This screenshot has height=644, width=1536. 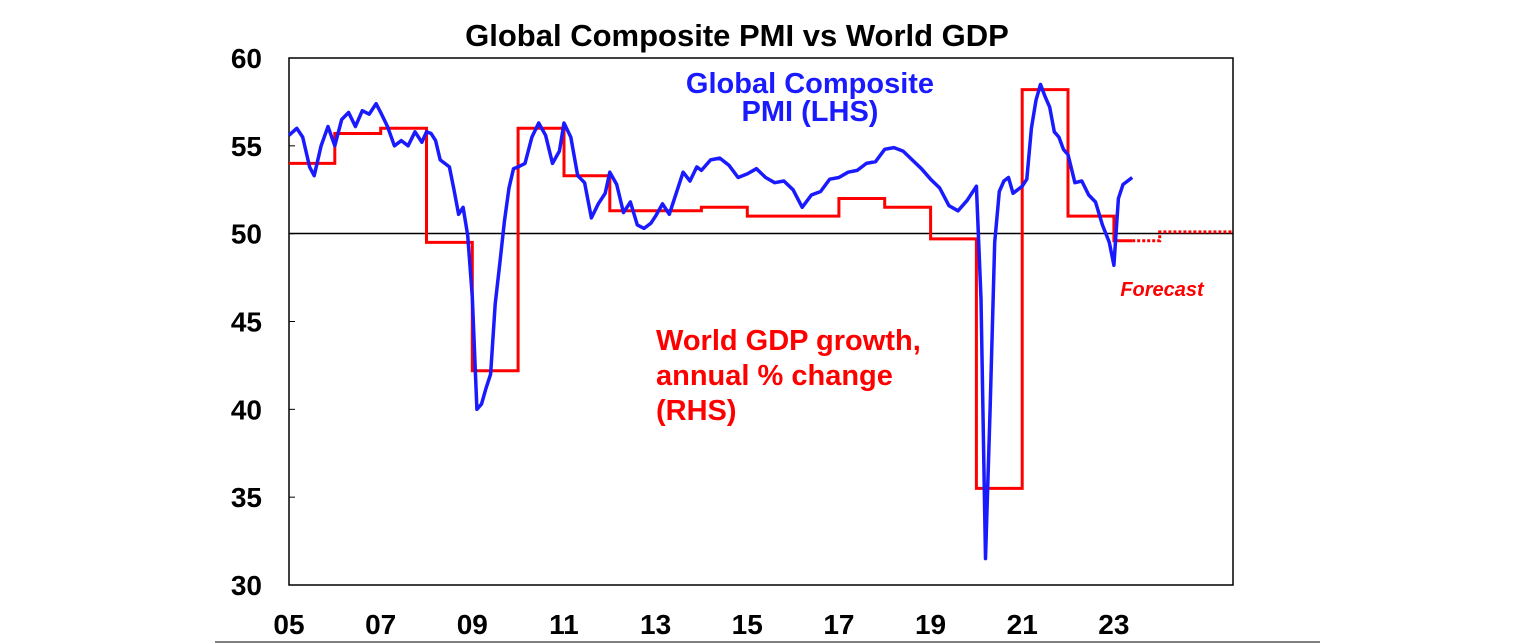 What do you see at coordinates (810, 84) in the screenshot?
I see `pmi-label-line1: Global Composite` at bounding box center [810, 84].